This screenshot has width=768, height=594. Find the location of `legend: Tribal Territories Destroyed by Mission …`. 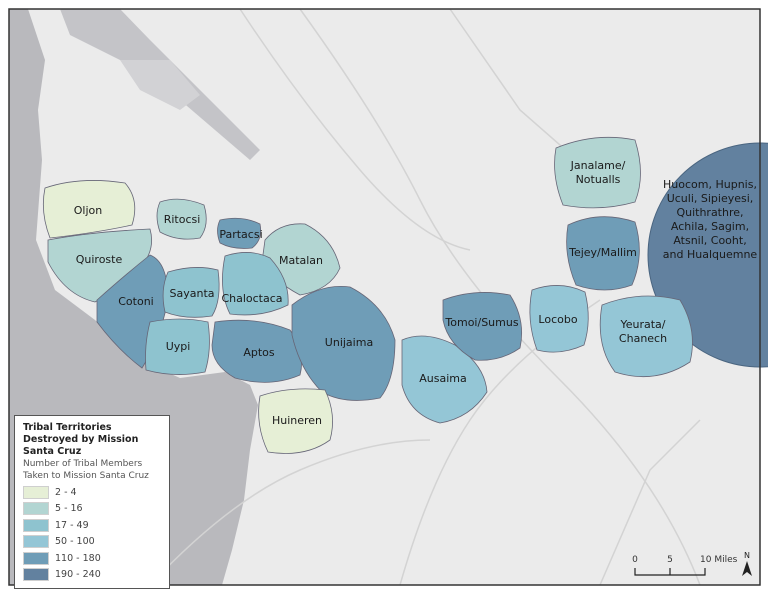

legend: Tribal Territories Destroyed by Mission … is located at coordinates (92, 502).